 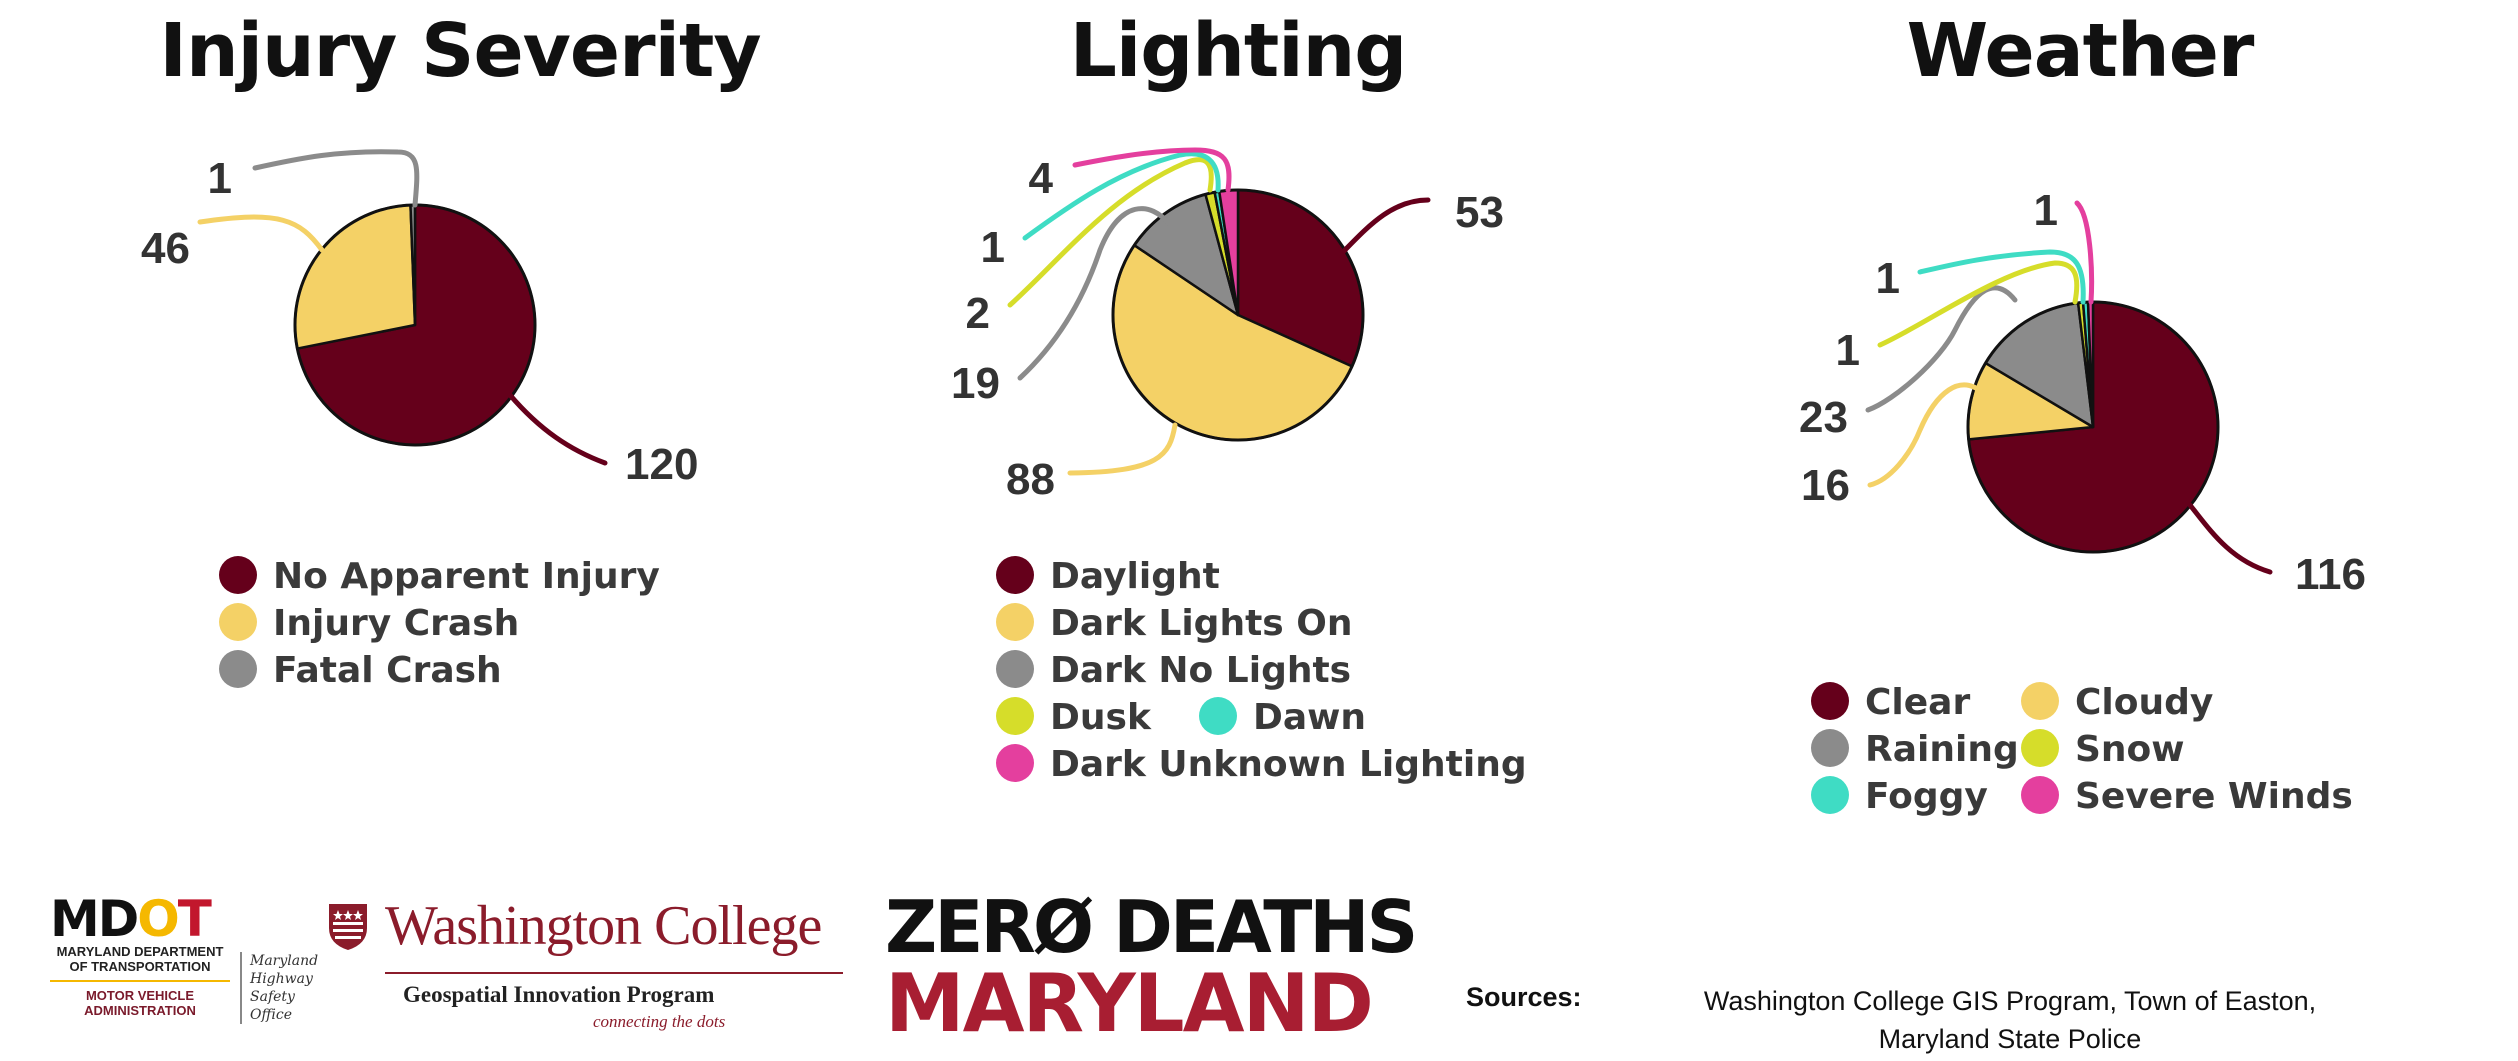 What do you see at coordinates (1015, 763) in the screenshot?
I see `legend-swatch-dark-unknown-lighting` at bounding box center [1015, 763].